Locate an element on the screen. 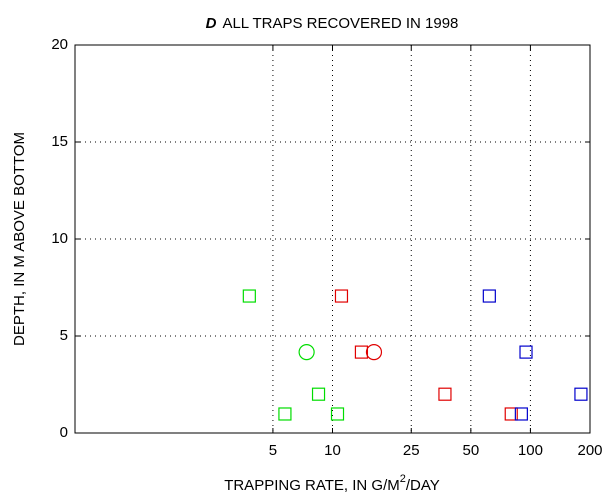 This screenshot has height=500, width=613. chart-title: D ALL TRAPS RECOVERED IN 1998 is located at coordinates (332, 23).